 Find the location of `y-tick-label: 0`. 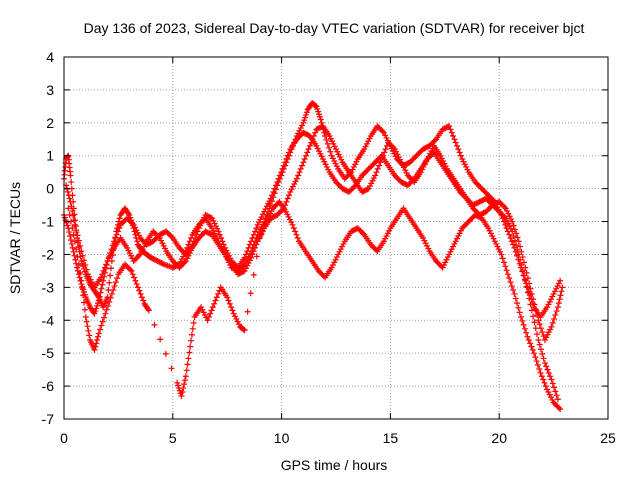

y-tick-label: 0 is located at coordinates (50, 189).